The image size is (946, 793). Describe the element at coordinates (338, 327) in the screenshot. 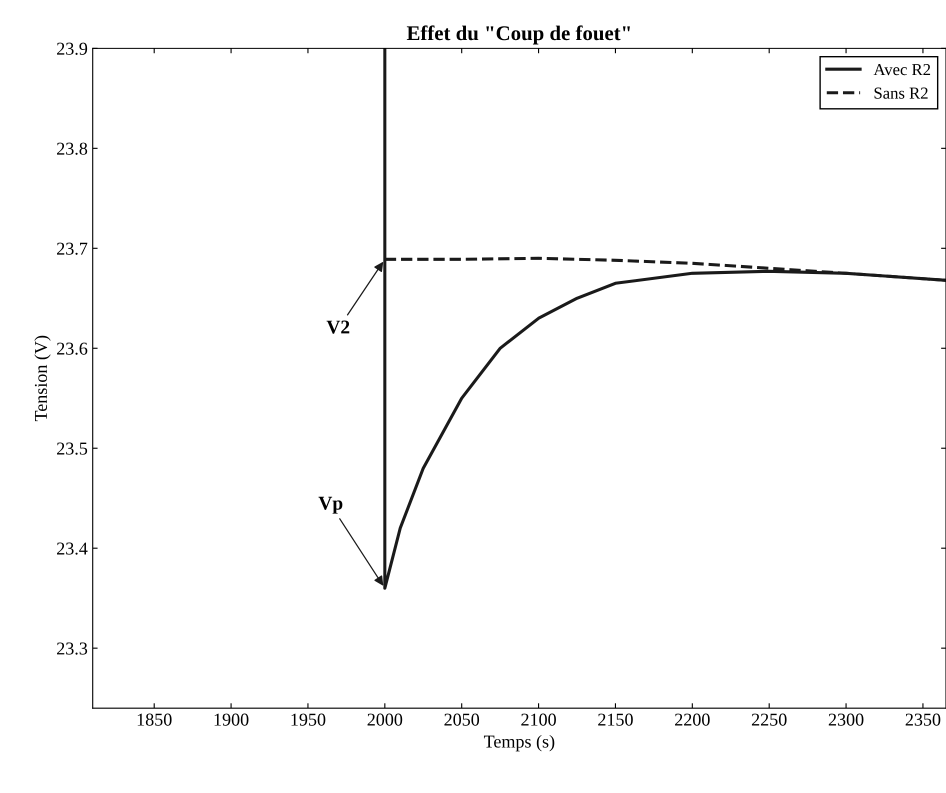

I see `annotation: V2` at that location.